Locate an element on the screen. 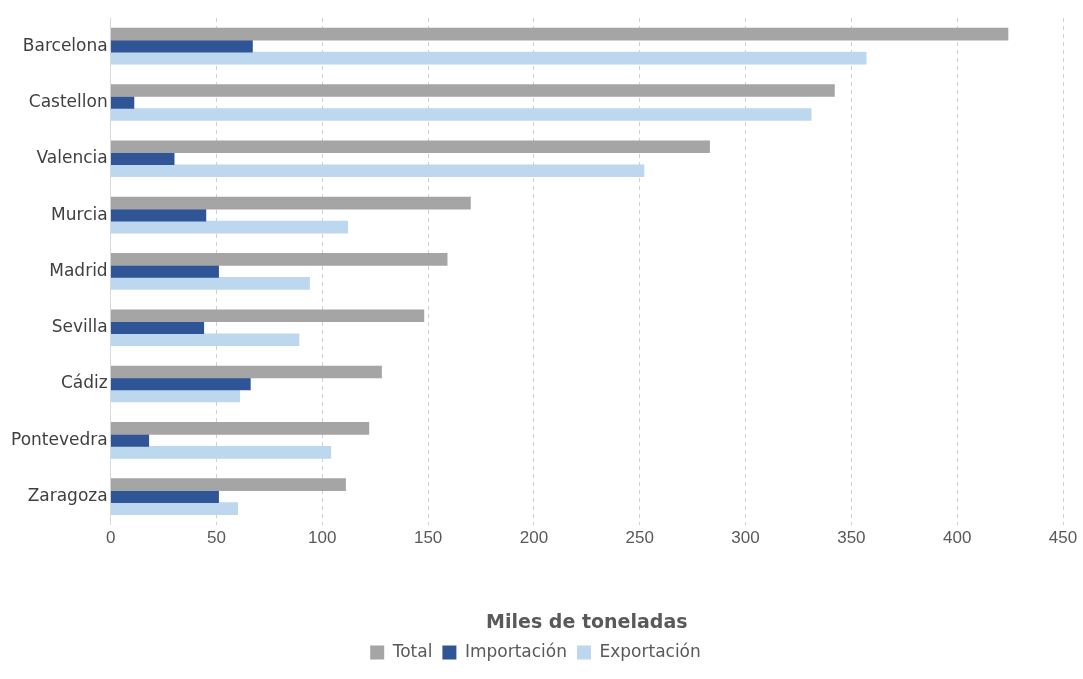  y-tick-label: Murcia is located at coordinates (79, 213).